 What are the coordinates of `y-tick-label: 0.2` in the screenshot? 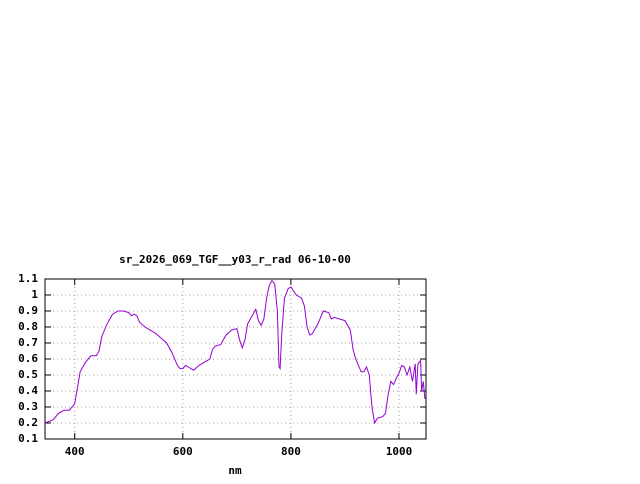 It's located at (28, 422).